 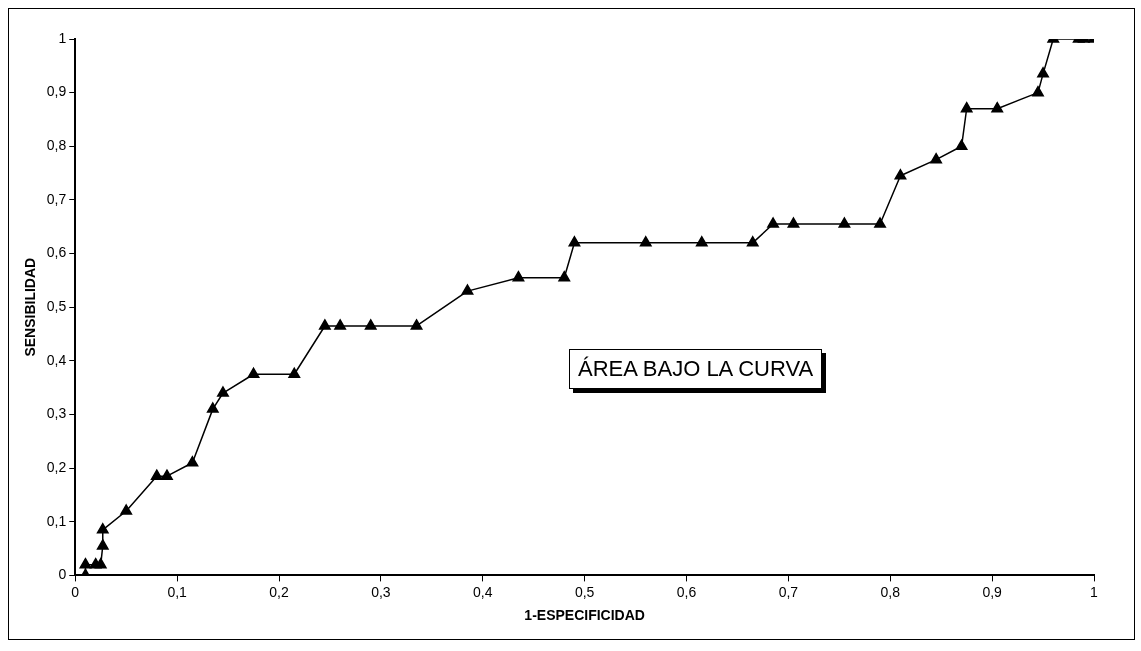 I want to click on y-tick-label: 0, so click(x=62, y=574).